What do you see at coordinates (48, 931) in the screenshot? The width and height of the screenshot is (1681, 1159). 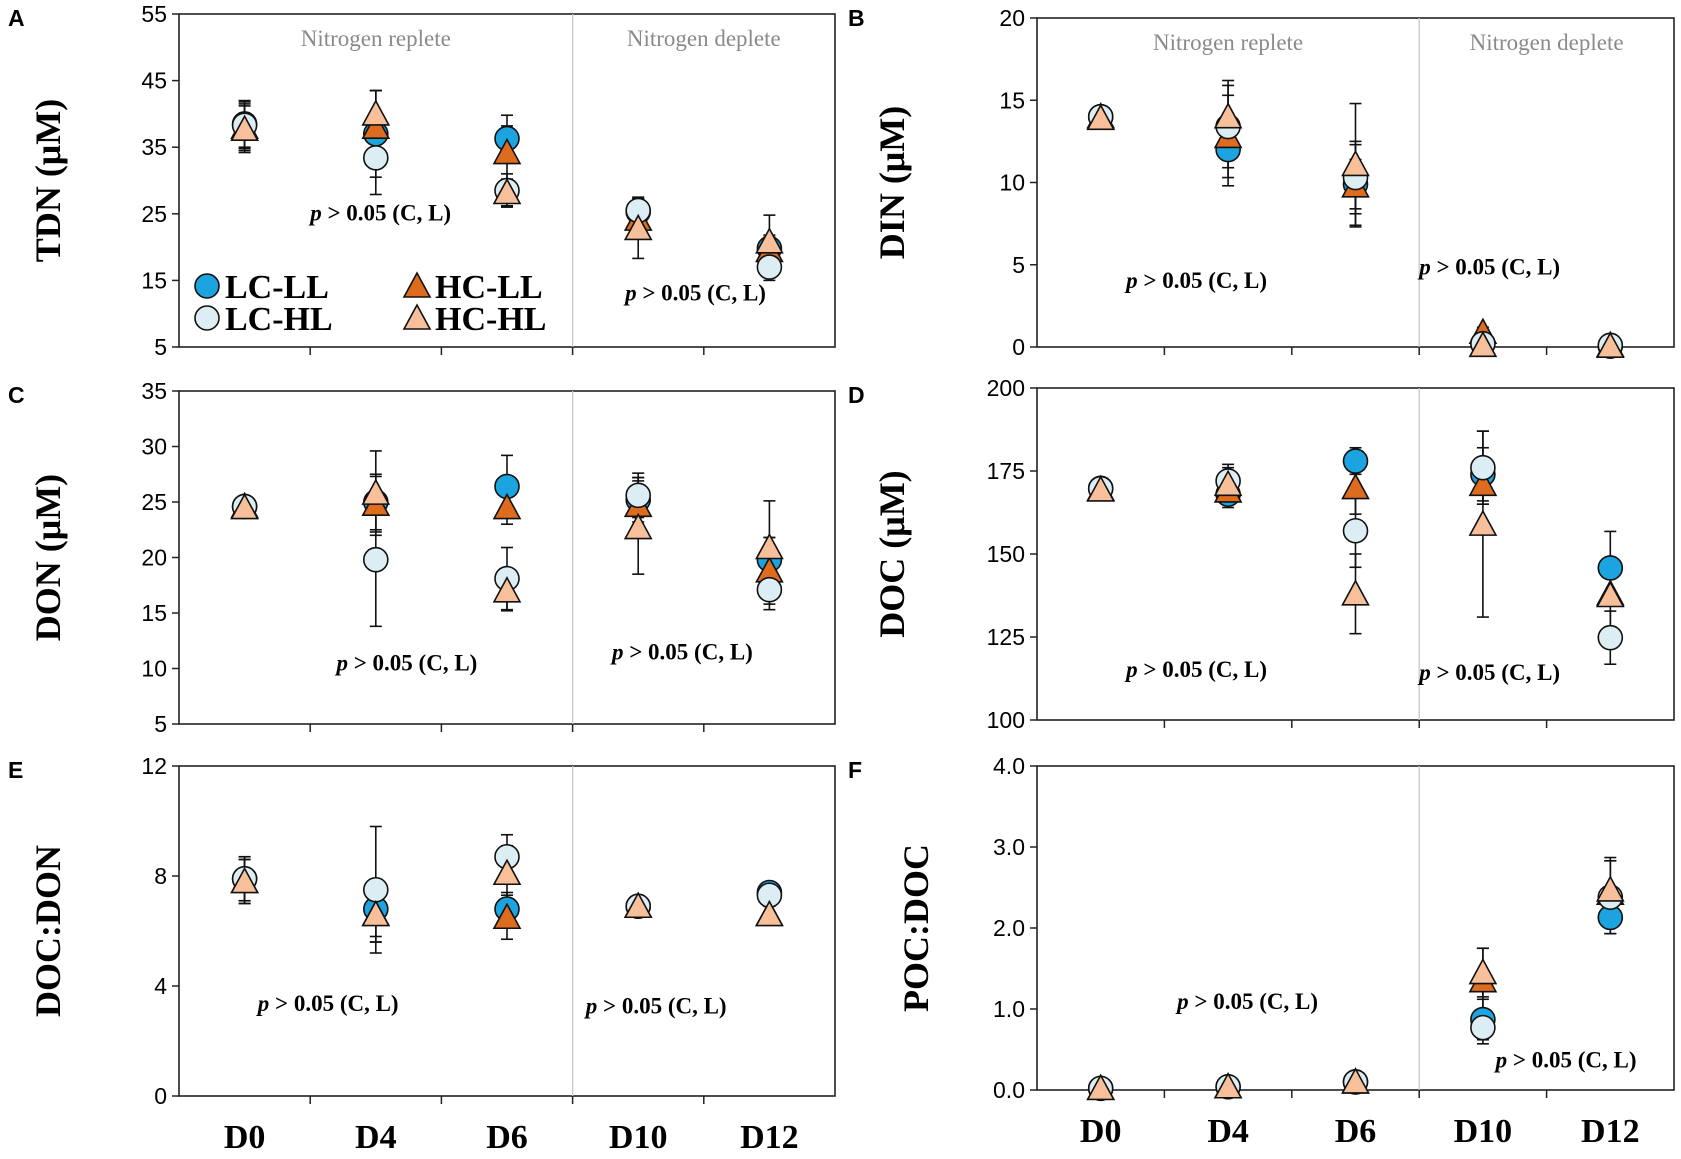 I see `y-axis-label: DOC:DON` at bounding box center [48, 931].